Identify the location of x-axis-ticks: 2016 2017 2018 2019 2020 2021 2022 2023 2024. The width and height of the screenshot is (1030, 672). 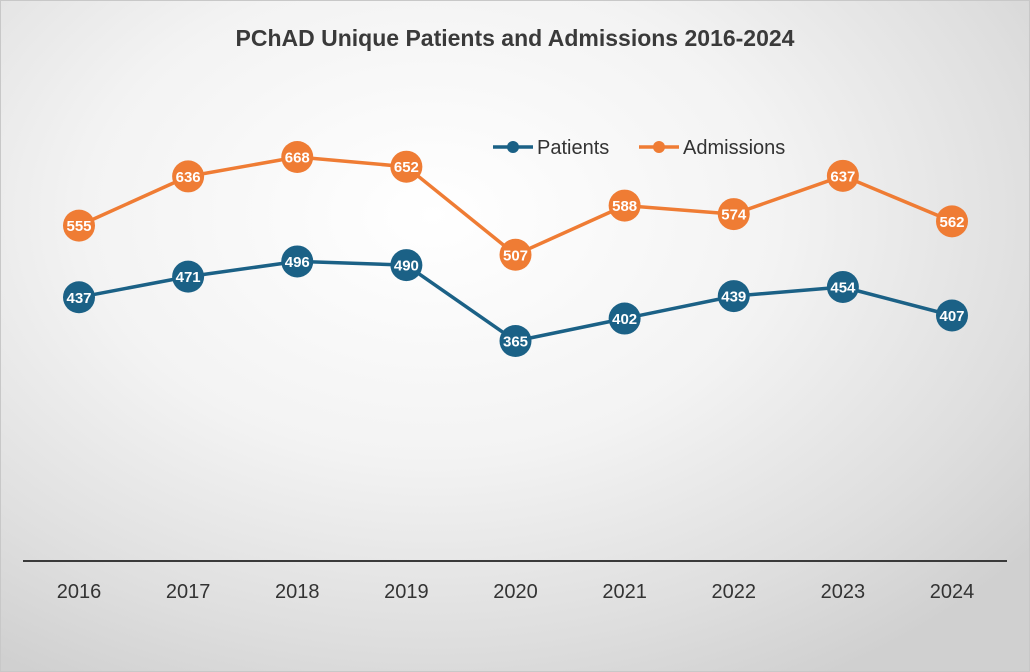
(516, 592).